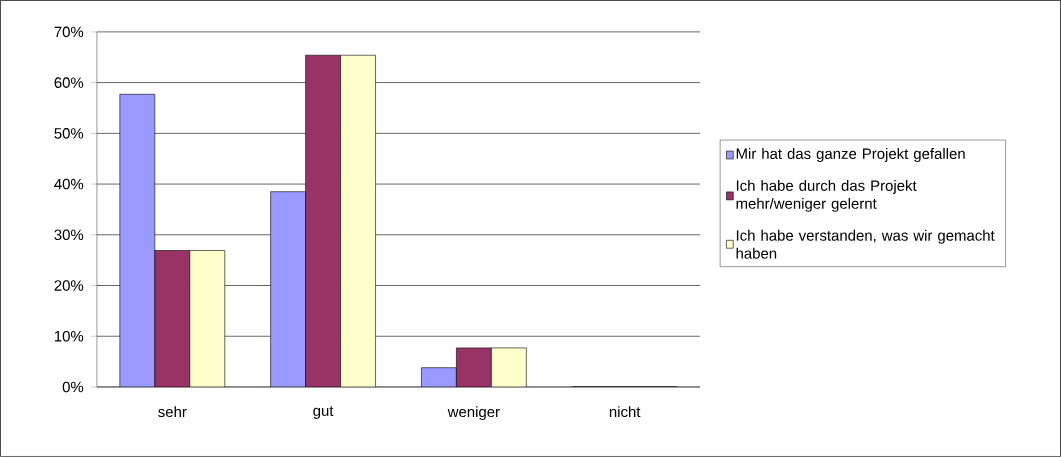 The width and height of the screenshot is (1061, 457). I want to click on y-tick-label: 0%, so click(73, 387).